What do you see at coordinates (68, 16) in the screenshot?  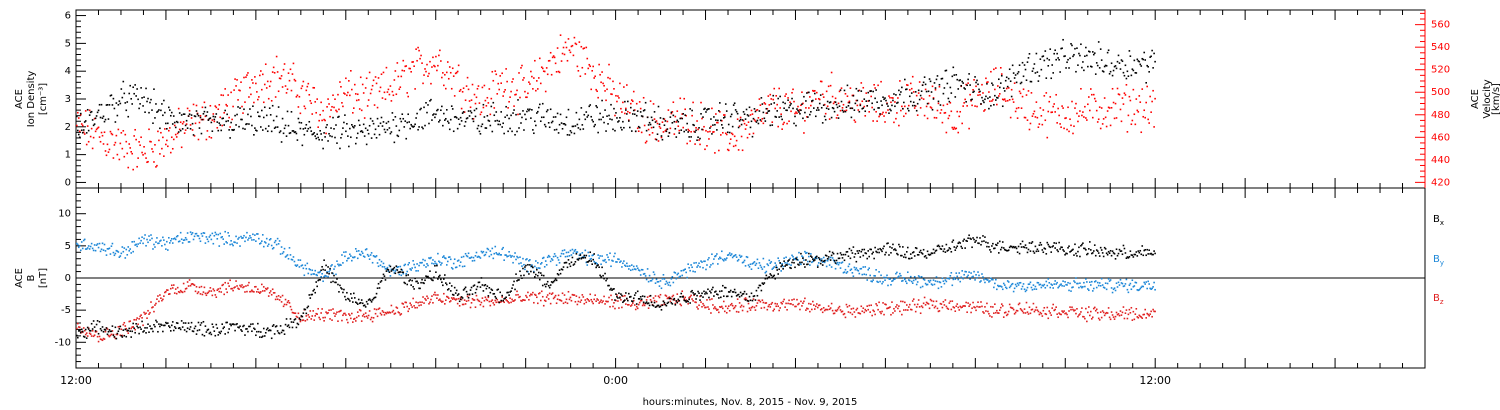 I see `top-left-tick-label: 6` at bounding box center [68, 16].